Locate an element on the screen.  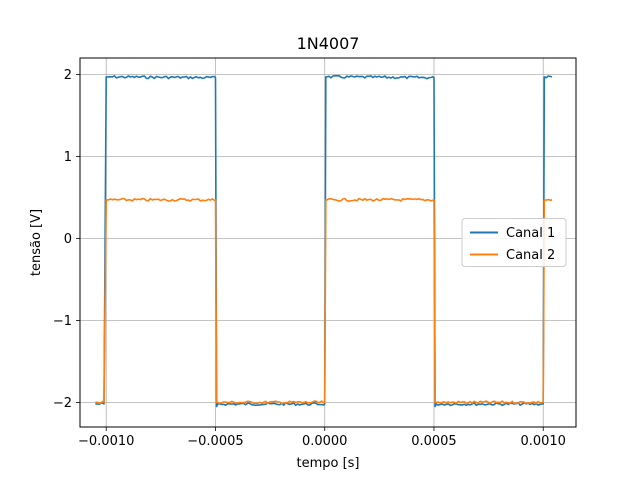
x-axis-label: tempo [s] is located at coordinates (327, 463).